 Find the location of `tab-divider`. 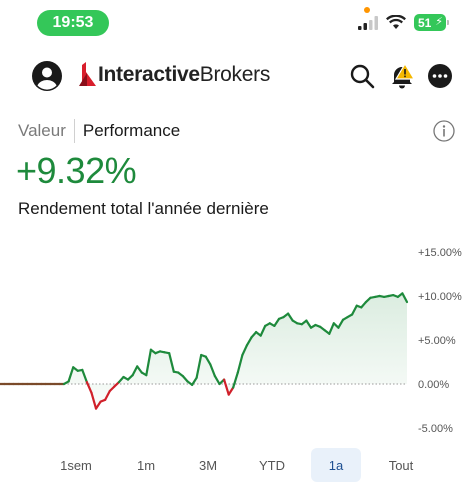

tab-divider is located at coordinates (74, 131).